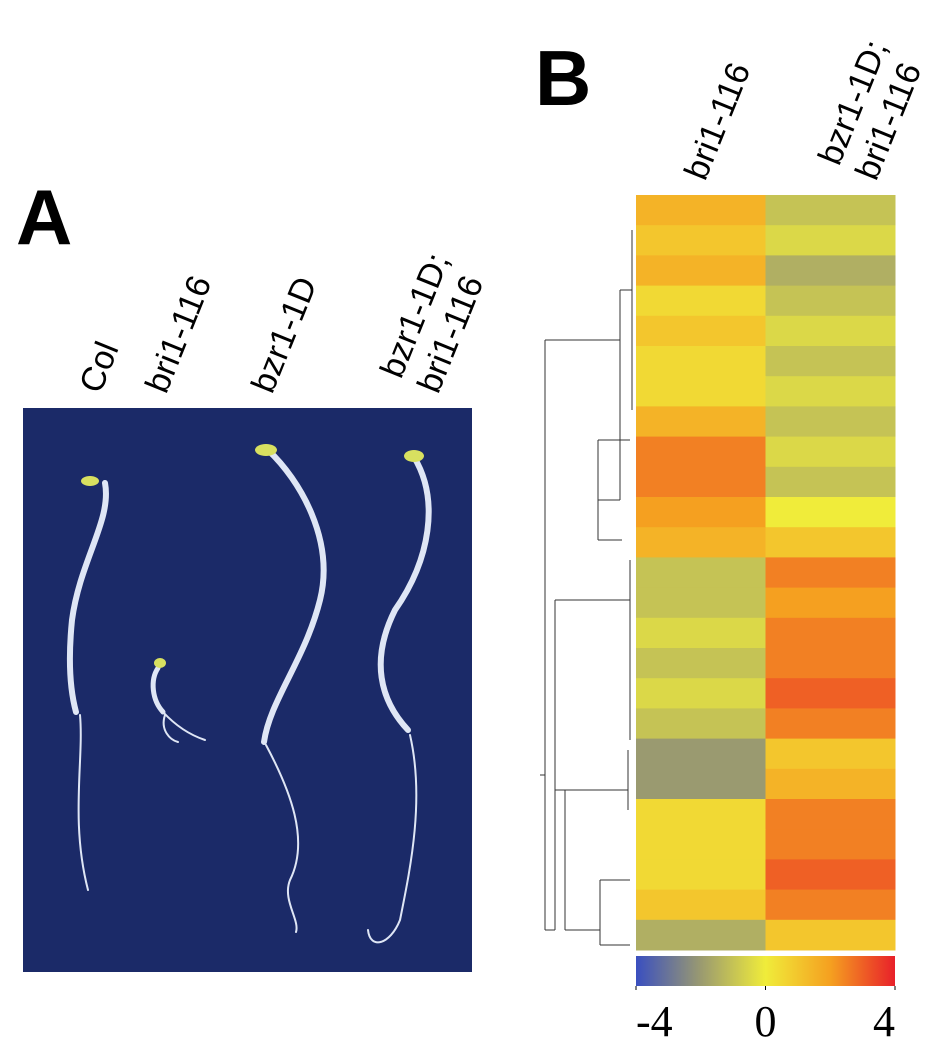 This screenshot has width=939, height=1050. What do you see at coordinates (44, 217) in the screenshot?
I see `panel-label: A` at bounding box center [44, 217].